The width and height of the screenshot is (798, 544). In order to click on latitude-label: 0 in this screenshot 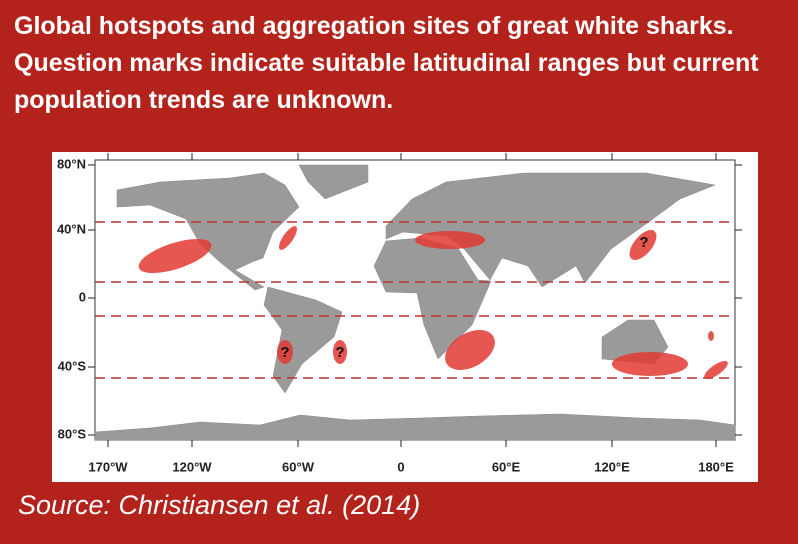, I will do `click(82, 296)`.